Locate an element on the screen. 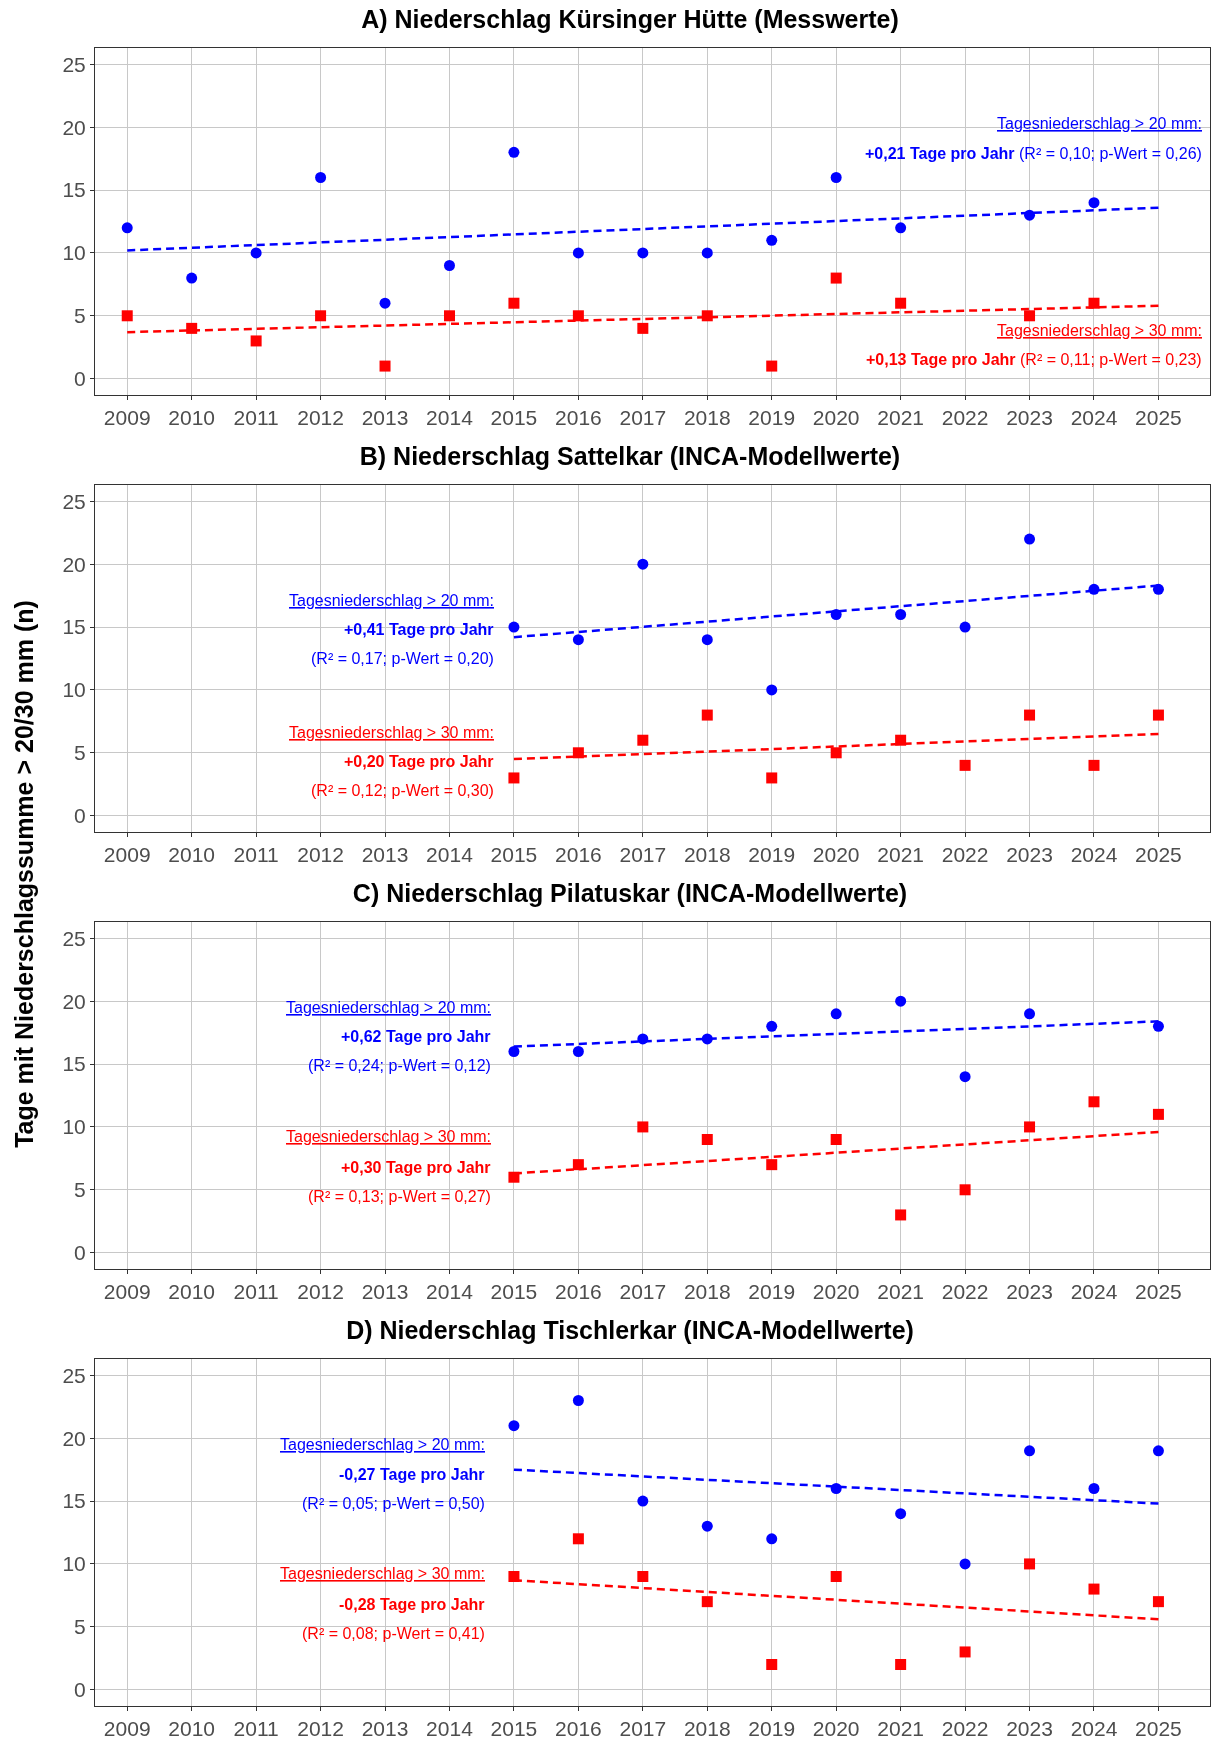  x-tick-label: 2021 is located at coordinates (900, 418).